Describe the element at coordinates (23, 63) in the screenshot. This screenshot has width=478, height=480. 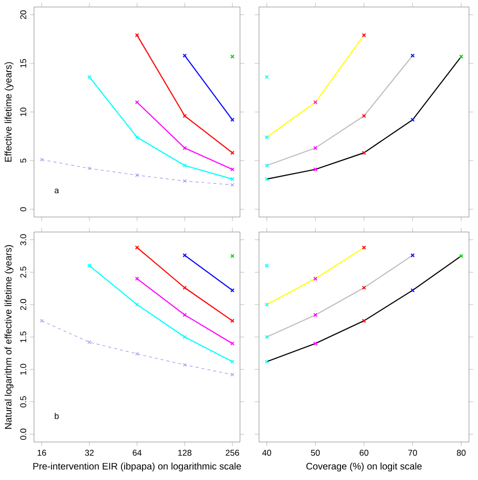
I see `y-tick-label: 15` at that location.